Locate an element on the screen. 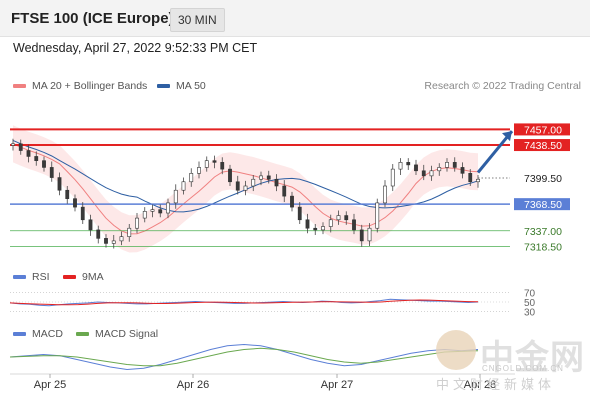 This screenshot has height=400, width=590. watermark-subtitle: 中文财经新媒体 is located at coordinates (496, 385).